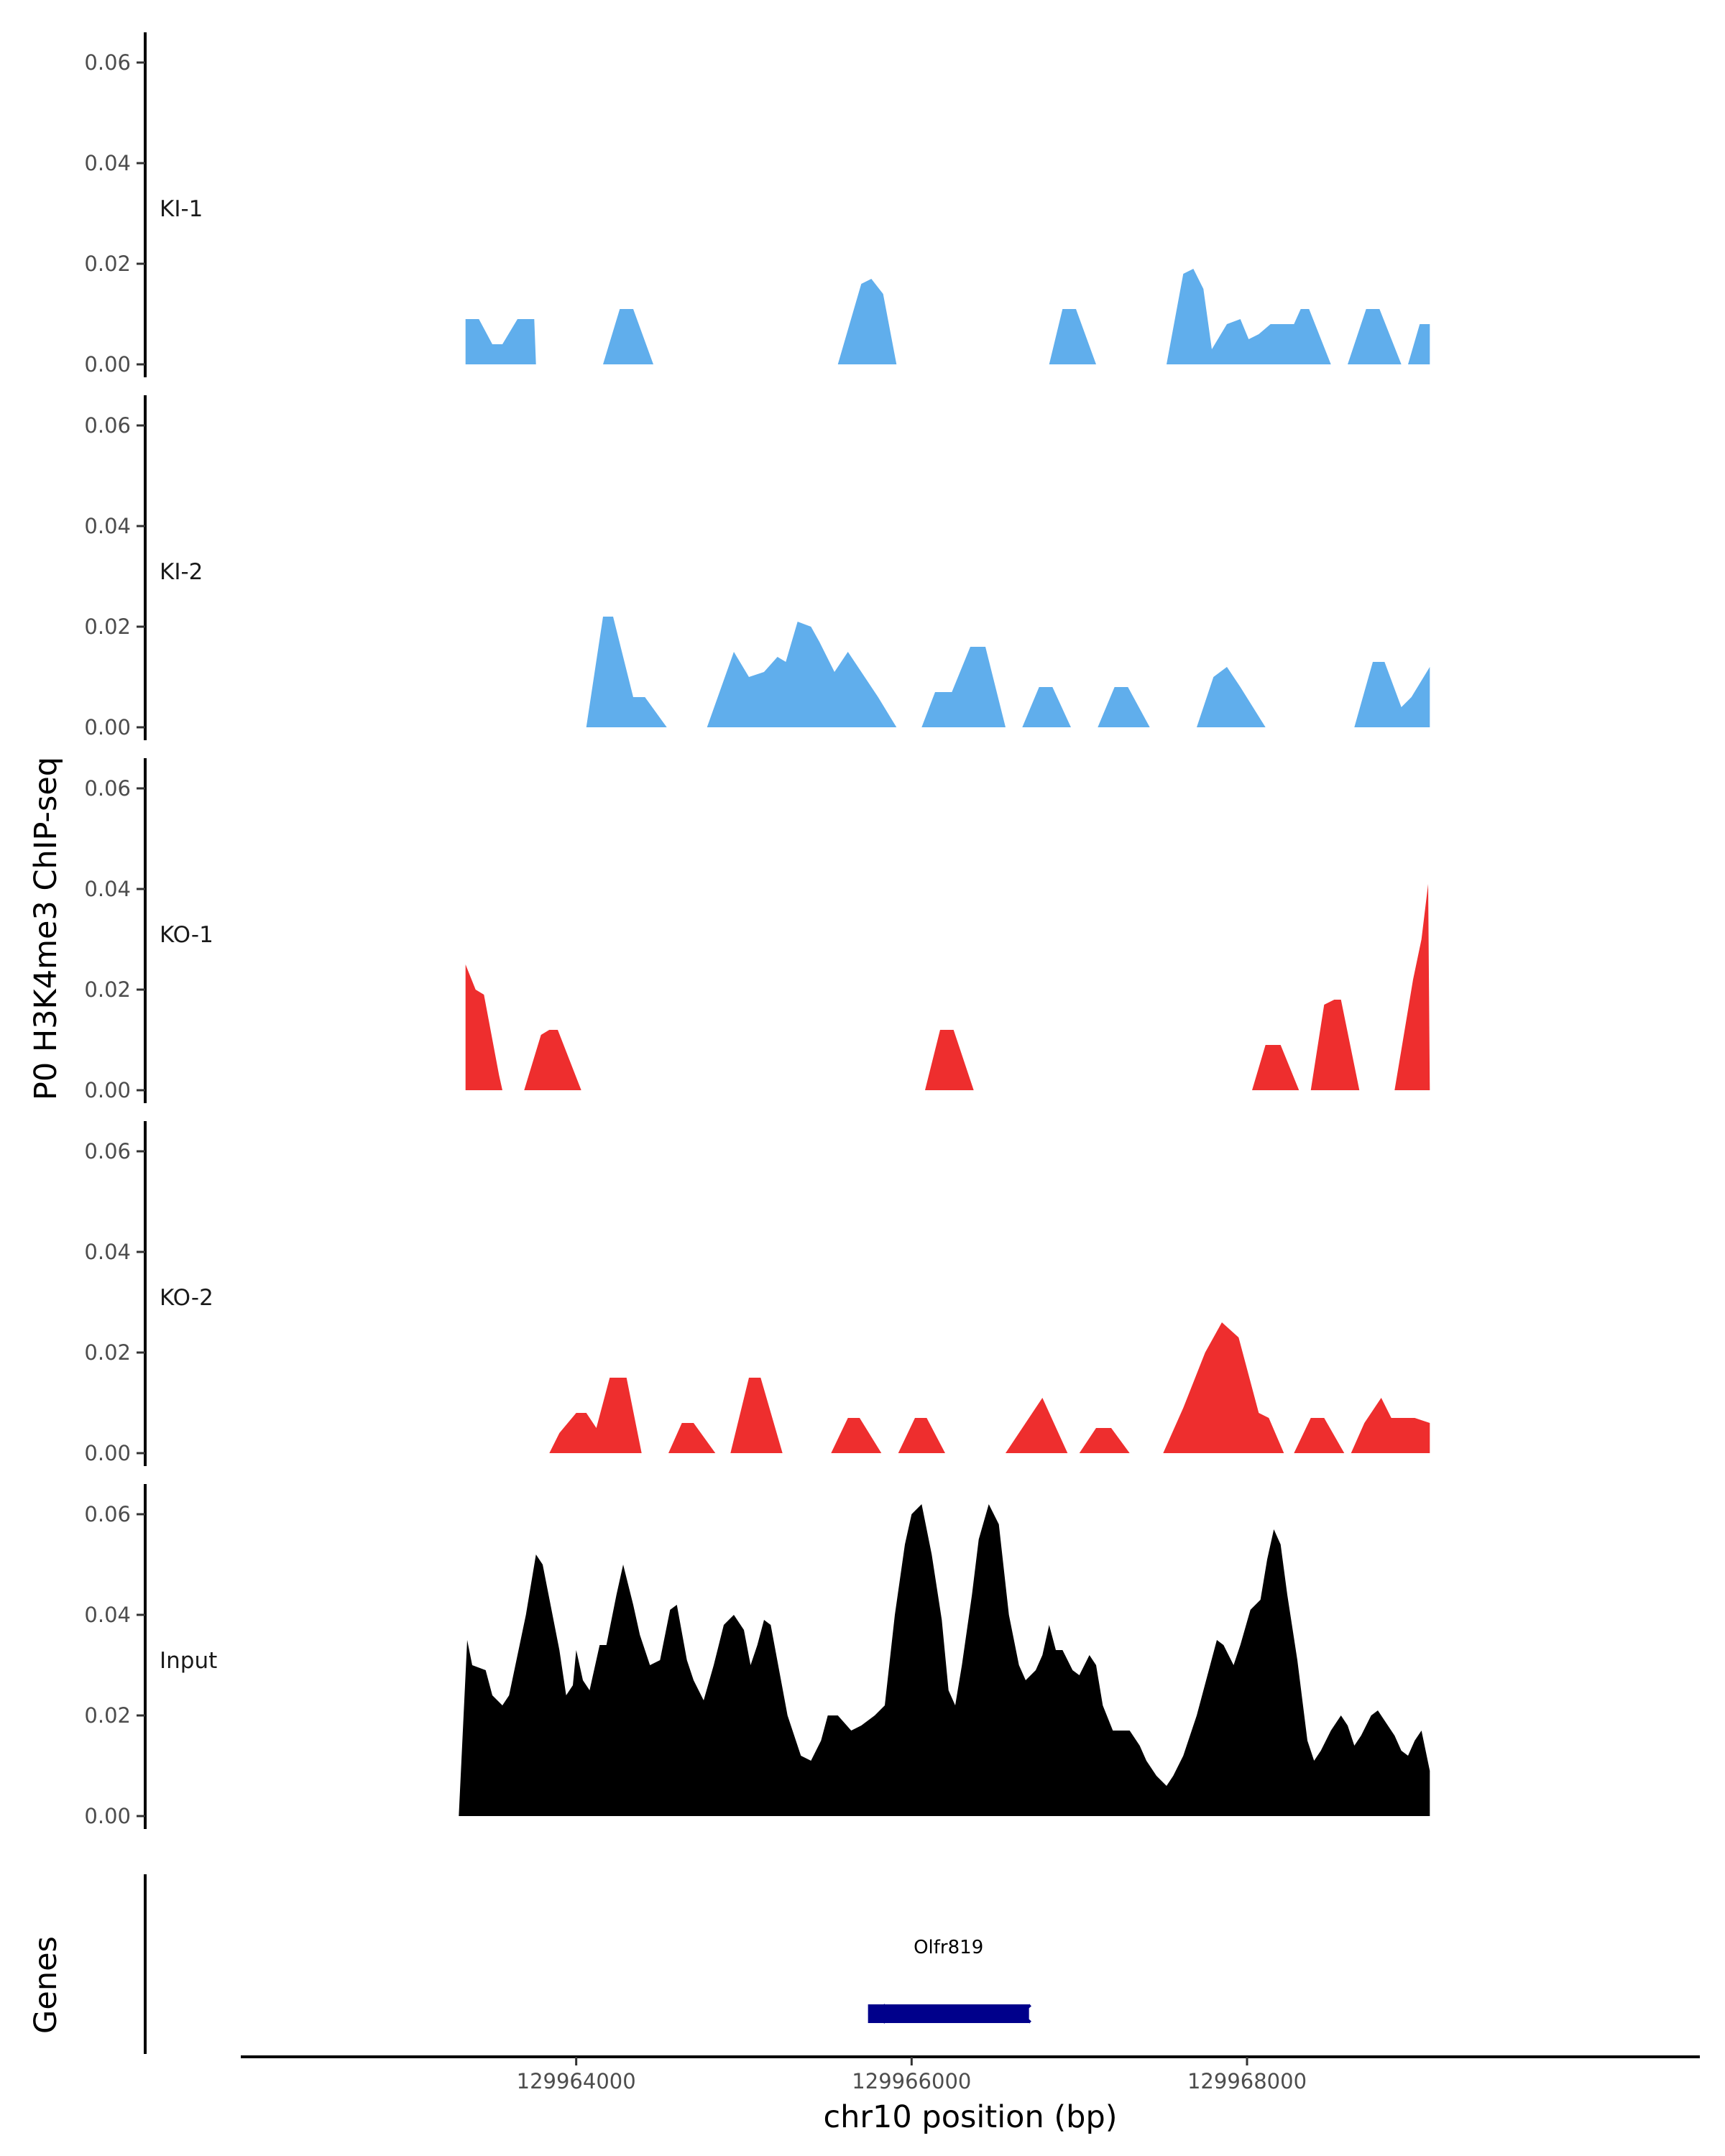  Describe the element at coordinates (107, 1816) in the screenshot. I see `y-tick-label-input: 0.00` at that location.